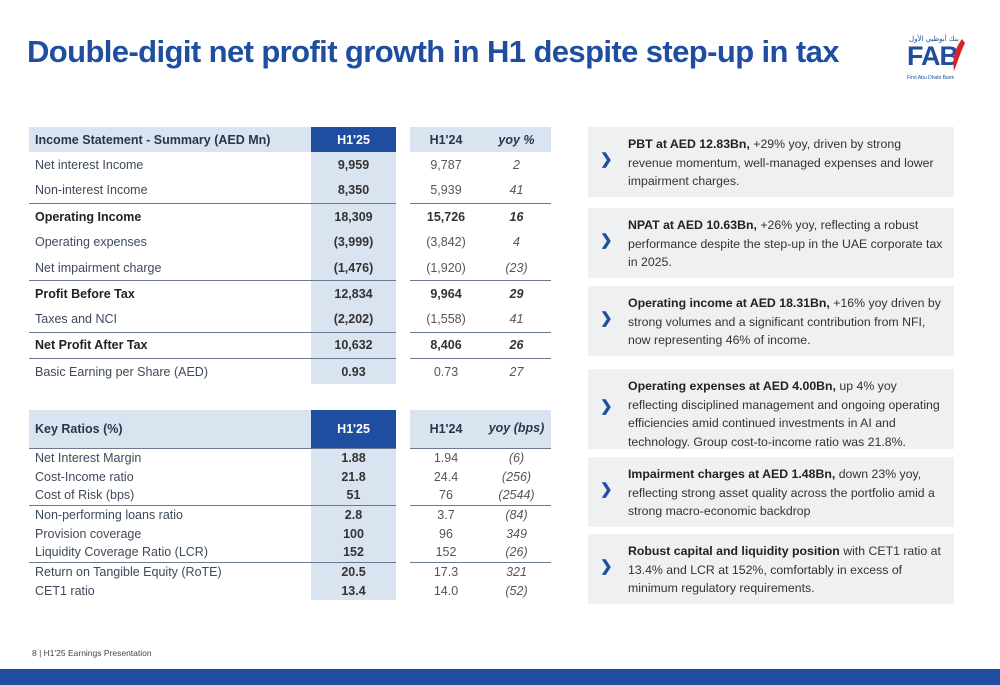  What do you see at coordinates (516, 345) in the screenshot?
I see `value-yoy: 26` at bounding box center [516, 345].